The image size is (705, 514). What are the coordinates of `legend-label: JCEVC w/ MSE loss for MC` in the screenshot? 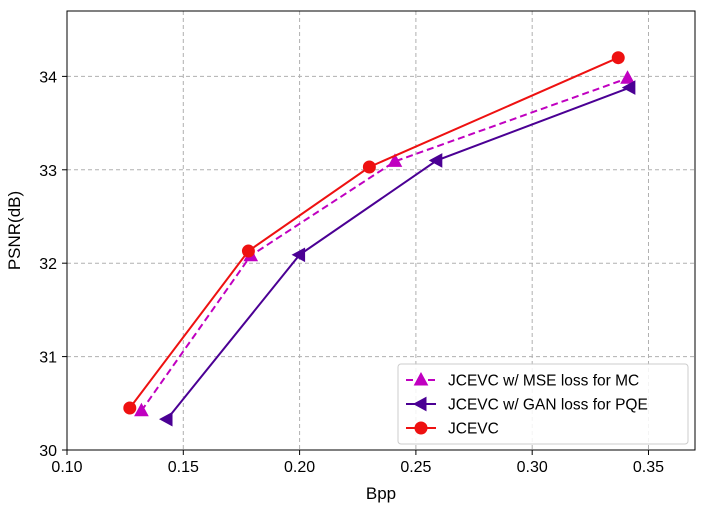 It's located at (543, 381).